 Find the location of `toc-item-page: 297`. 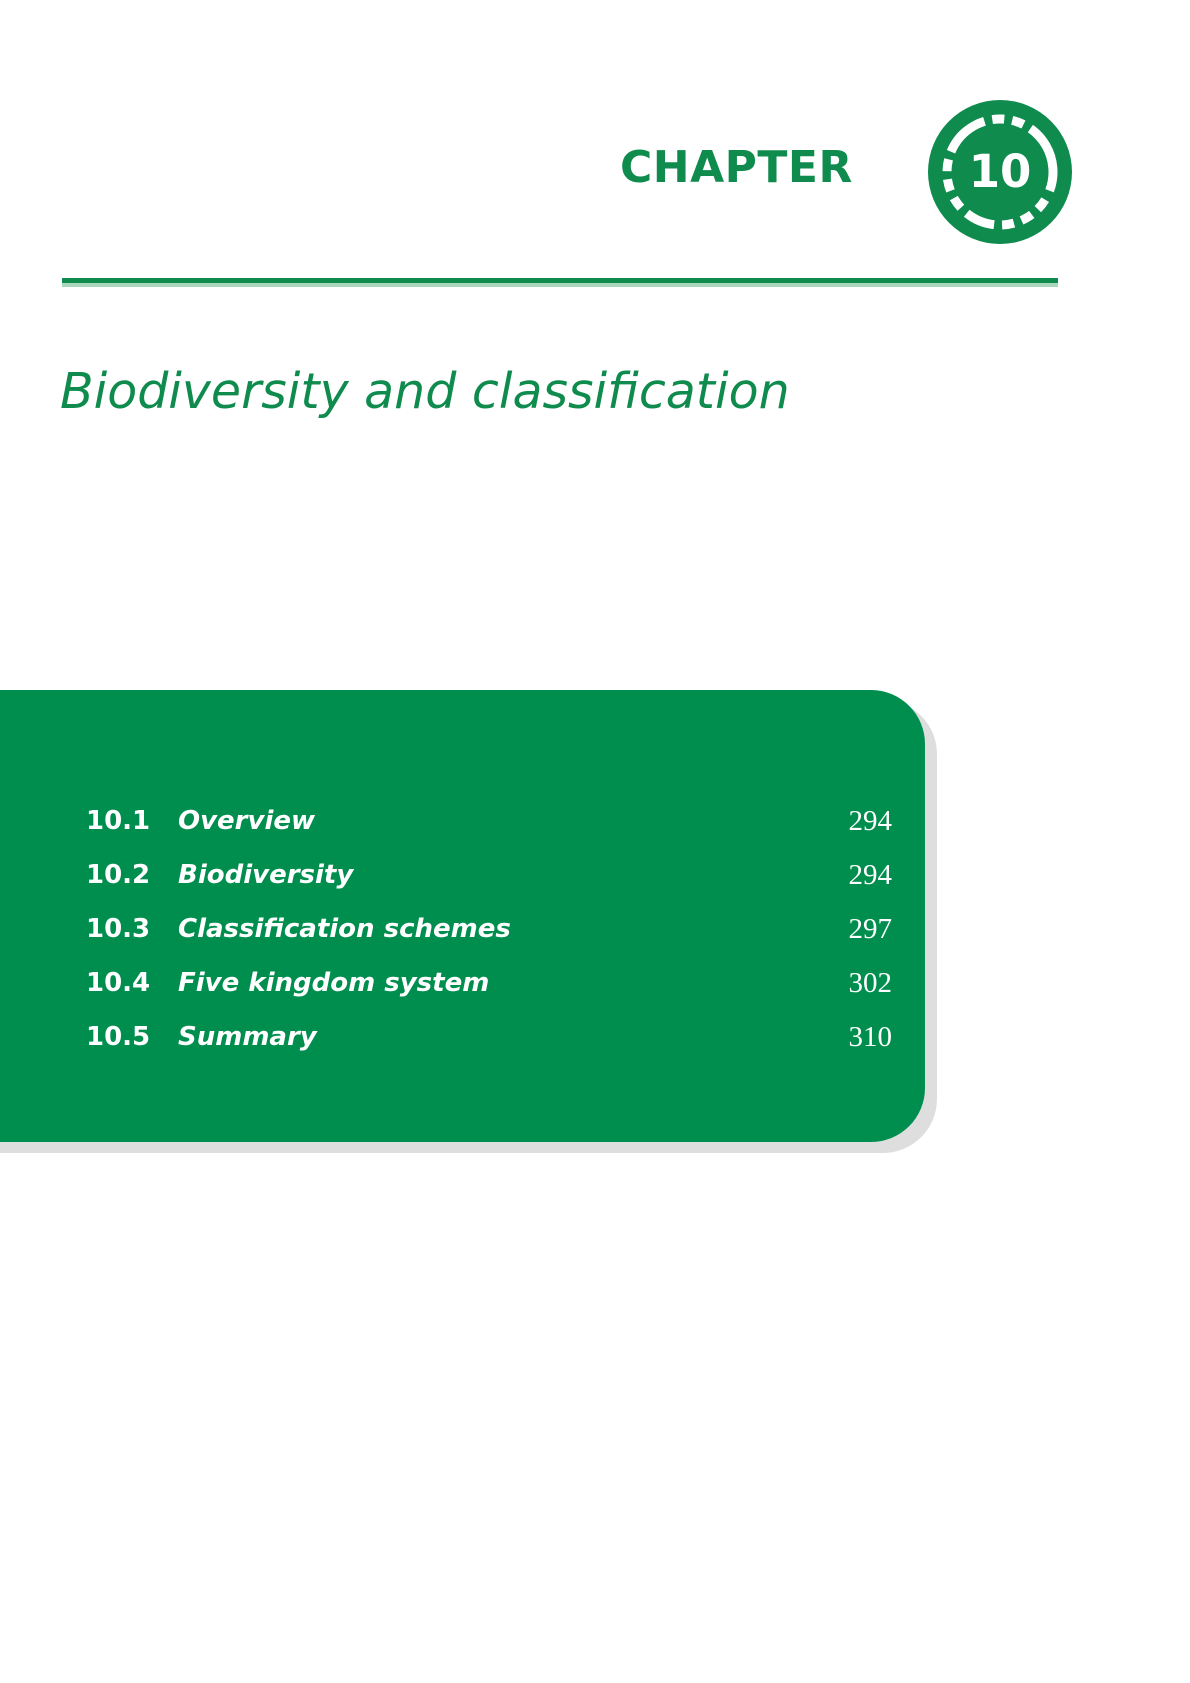

toc-item-page: 297 is located at coordinates (870, 929).